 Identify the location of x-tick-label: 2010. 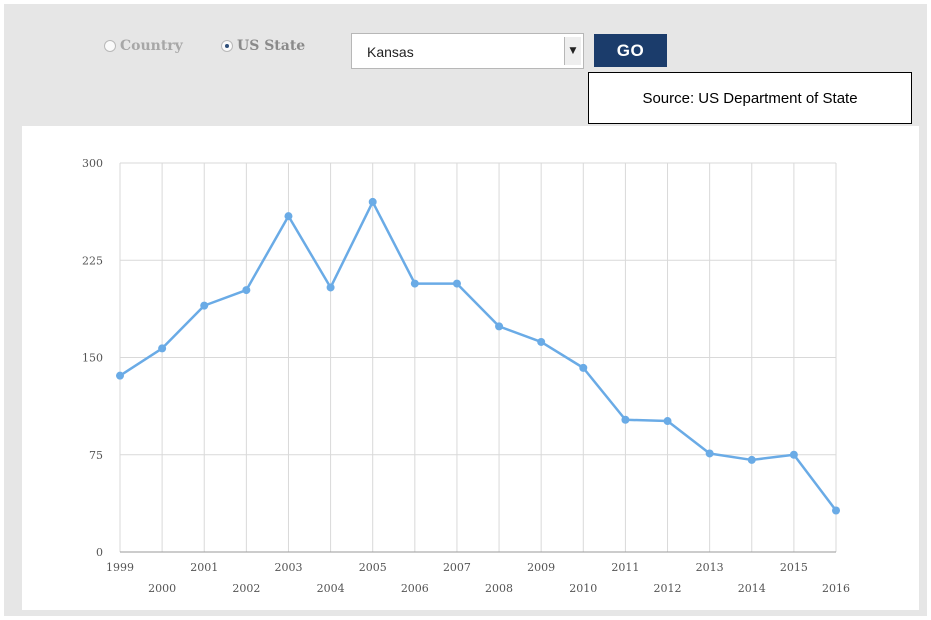
(583, 588).